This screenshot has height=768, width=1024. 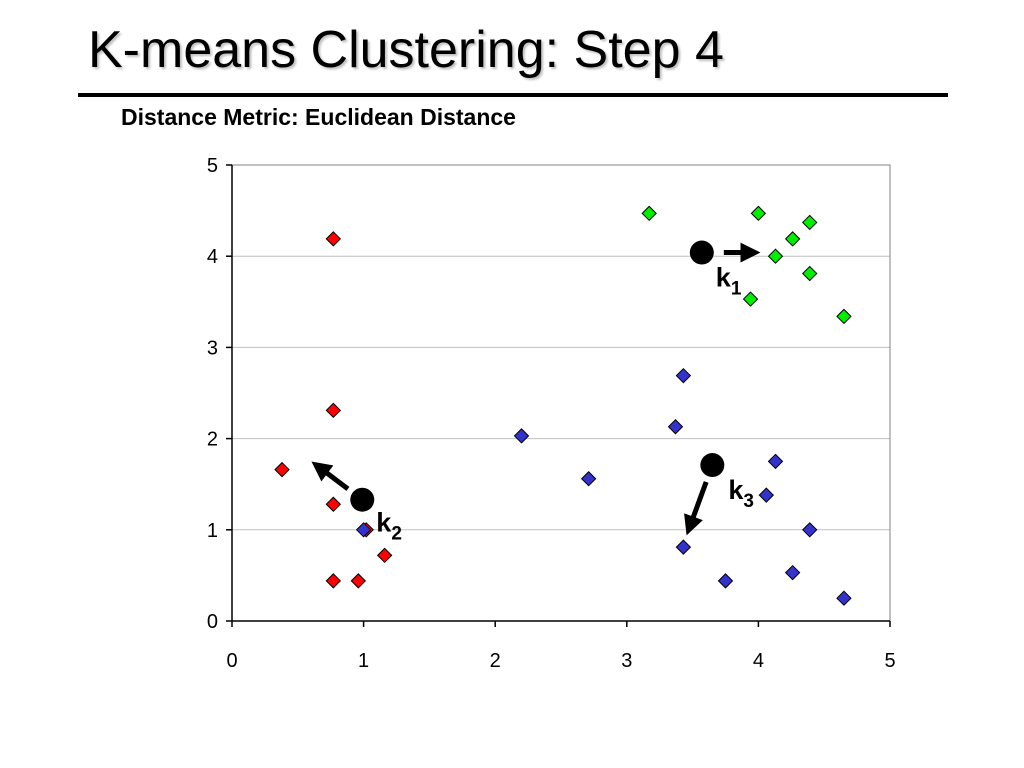 I want to click on y-tick-label-4: 4, so click(x=212, y=257).